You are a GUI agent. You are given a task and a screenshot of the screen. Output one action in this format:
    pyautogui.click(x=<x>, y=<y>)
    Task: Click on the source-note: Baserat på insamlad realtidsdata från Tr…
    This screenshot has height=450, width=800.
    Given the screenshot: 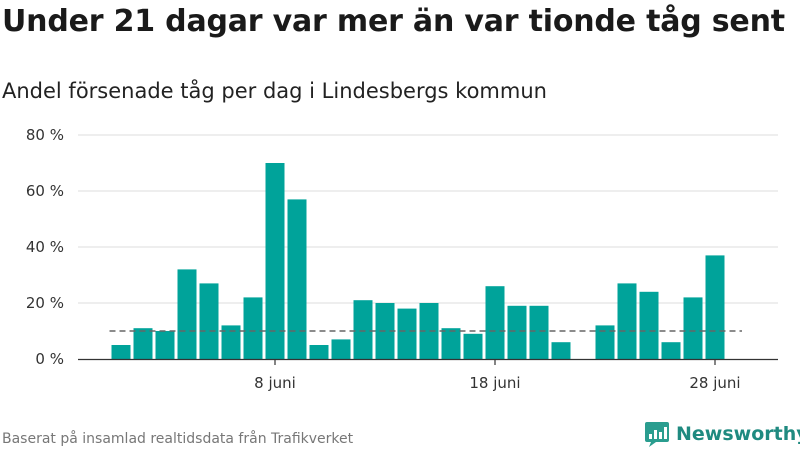 What is the action you would take?
    pyautogui.click(x=178, y=439)
    